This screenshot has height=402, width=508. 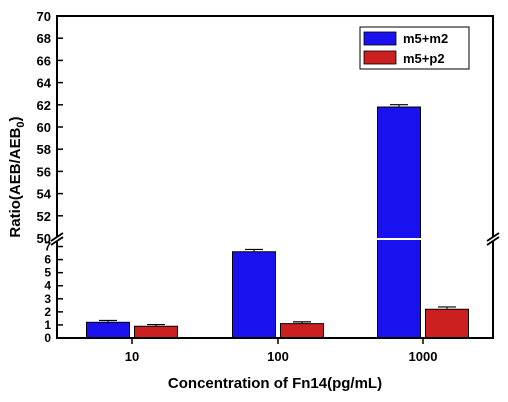 I want to click on y-tick-label: 56, so click(x=44, y=171).